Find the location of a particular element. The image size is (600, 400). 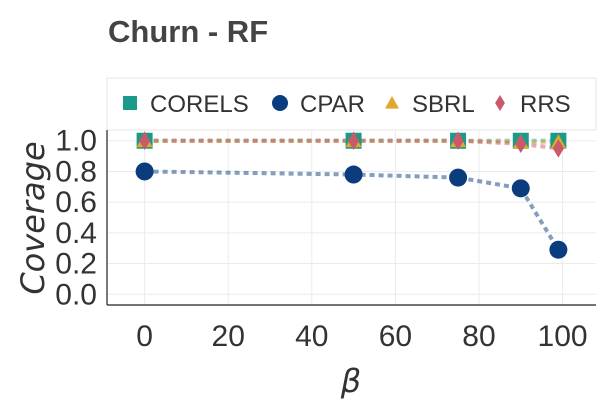

x-tick-label: 100 is located at coordinates (563, 336).